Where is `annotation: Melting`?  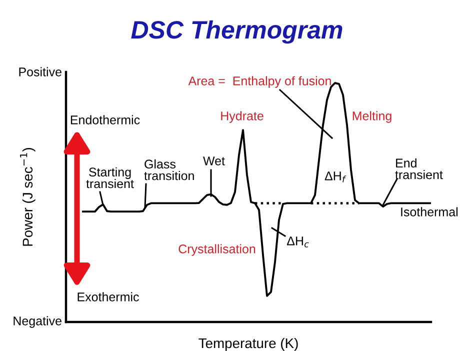 annotation: Melting is located at coordinates (372, 117).